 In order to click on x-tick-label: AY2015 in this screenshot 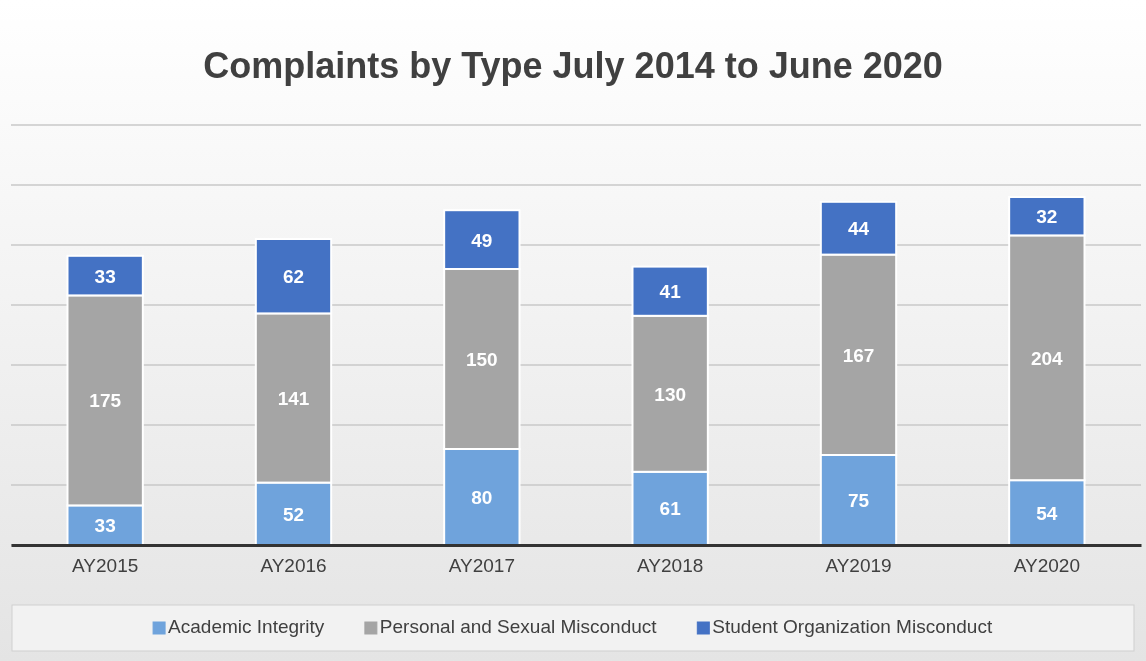, I will do `click(105, 566)`.